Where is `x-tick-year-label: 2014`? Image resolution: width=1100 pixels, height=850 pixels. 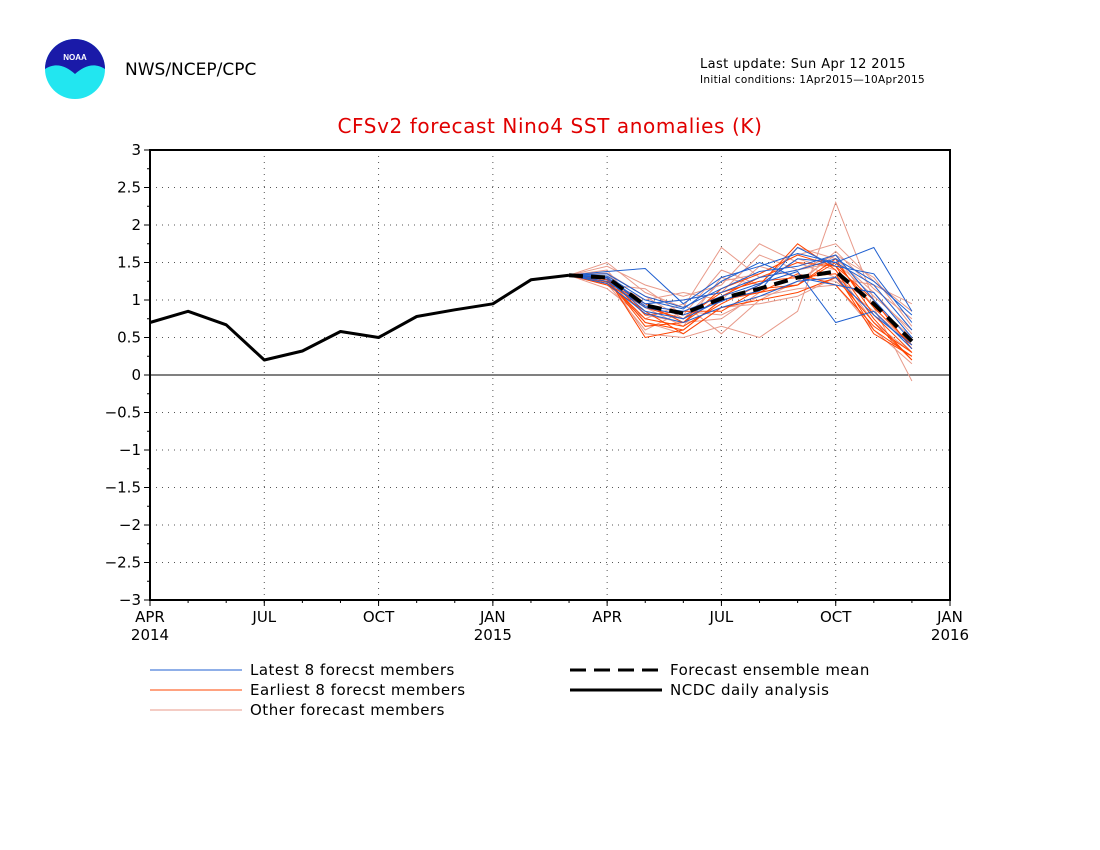 x-tick-year-label: 2014 is located at coordinates (150, 635).